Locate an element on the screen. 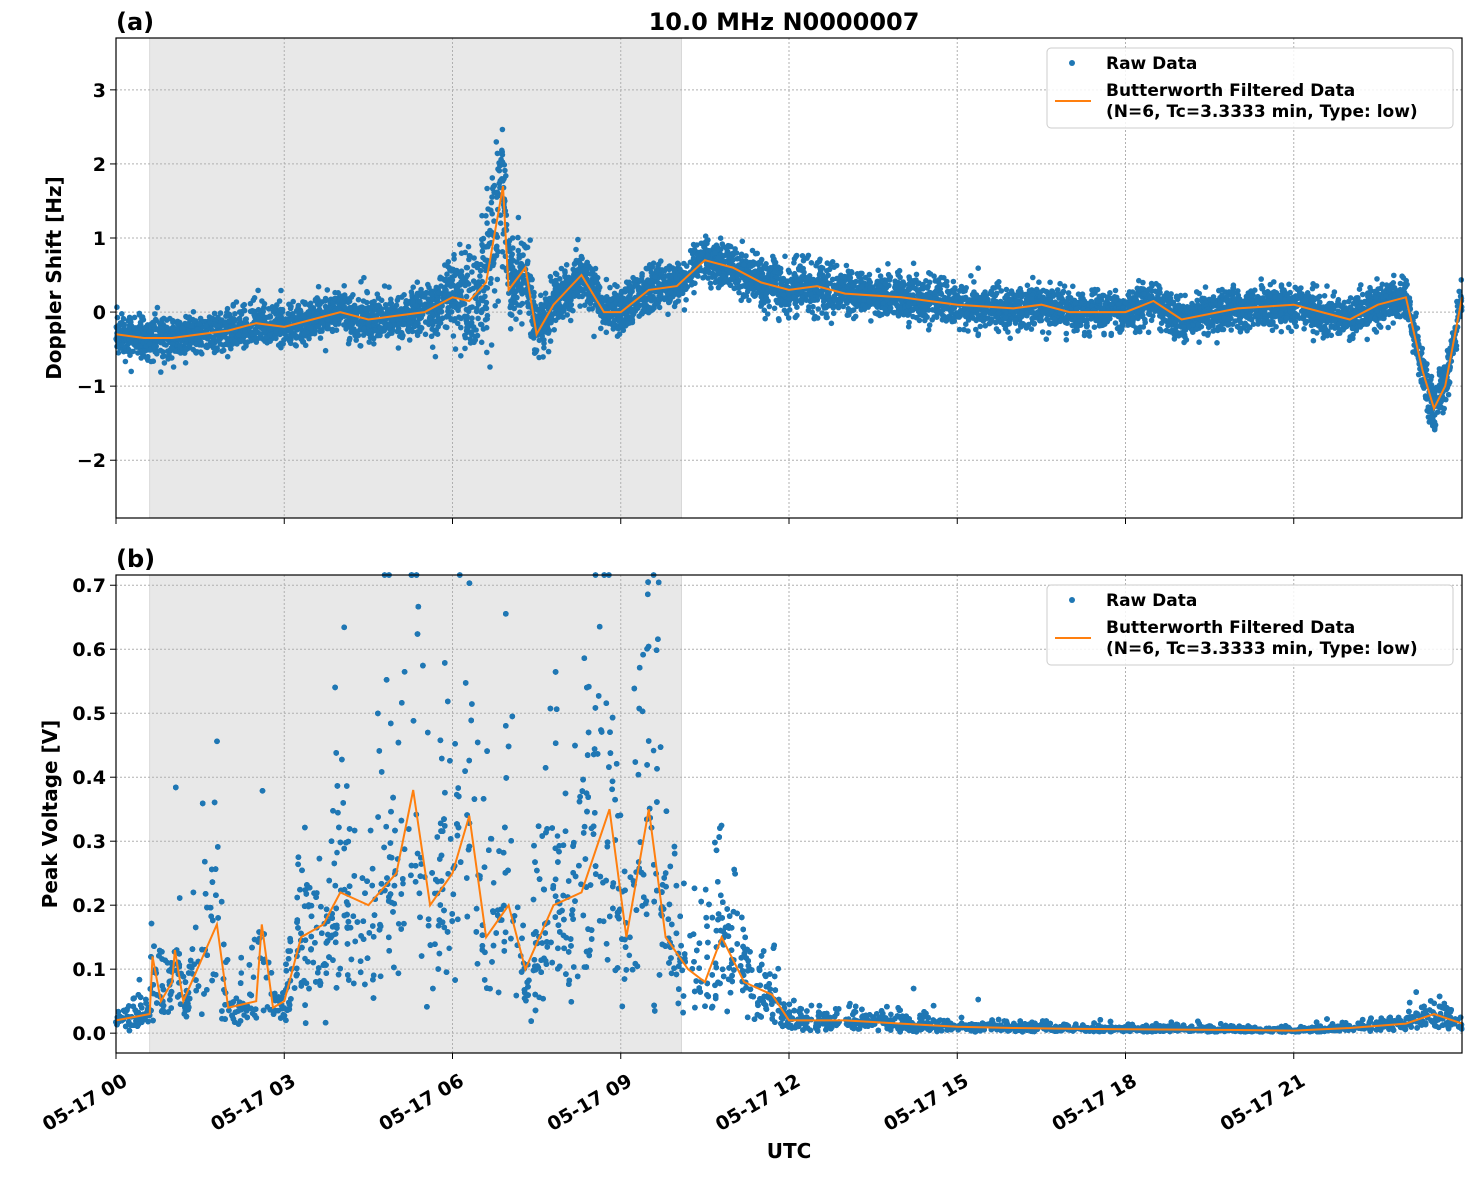 This screenshot has width=1472, height=1177. y-tick-label: −2 is located at coordinates (91, 461).